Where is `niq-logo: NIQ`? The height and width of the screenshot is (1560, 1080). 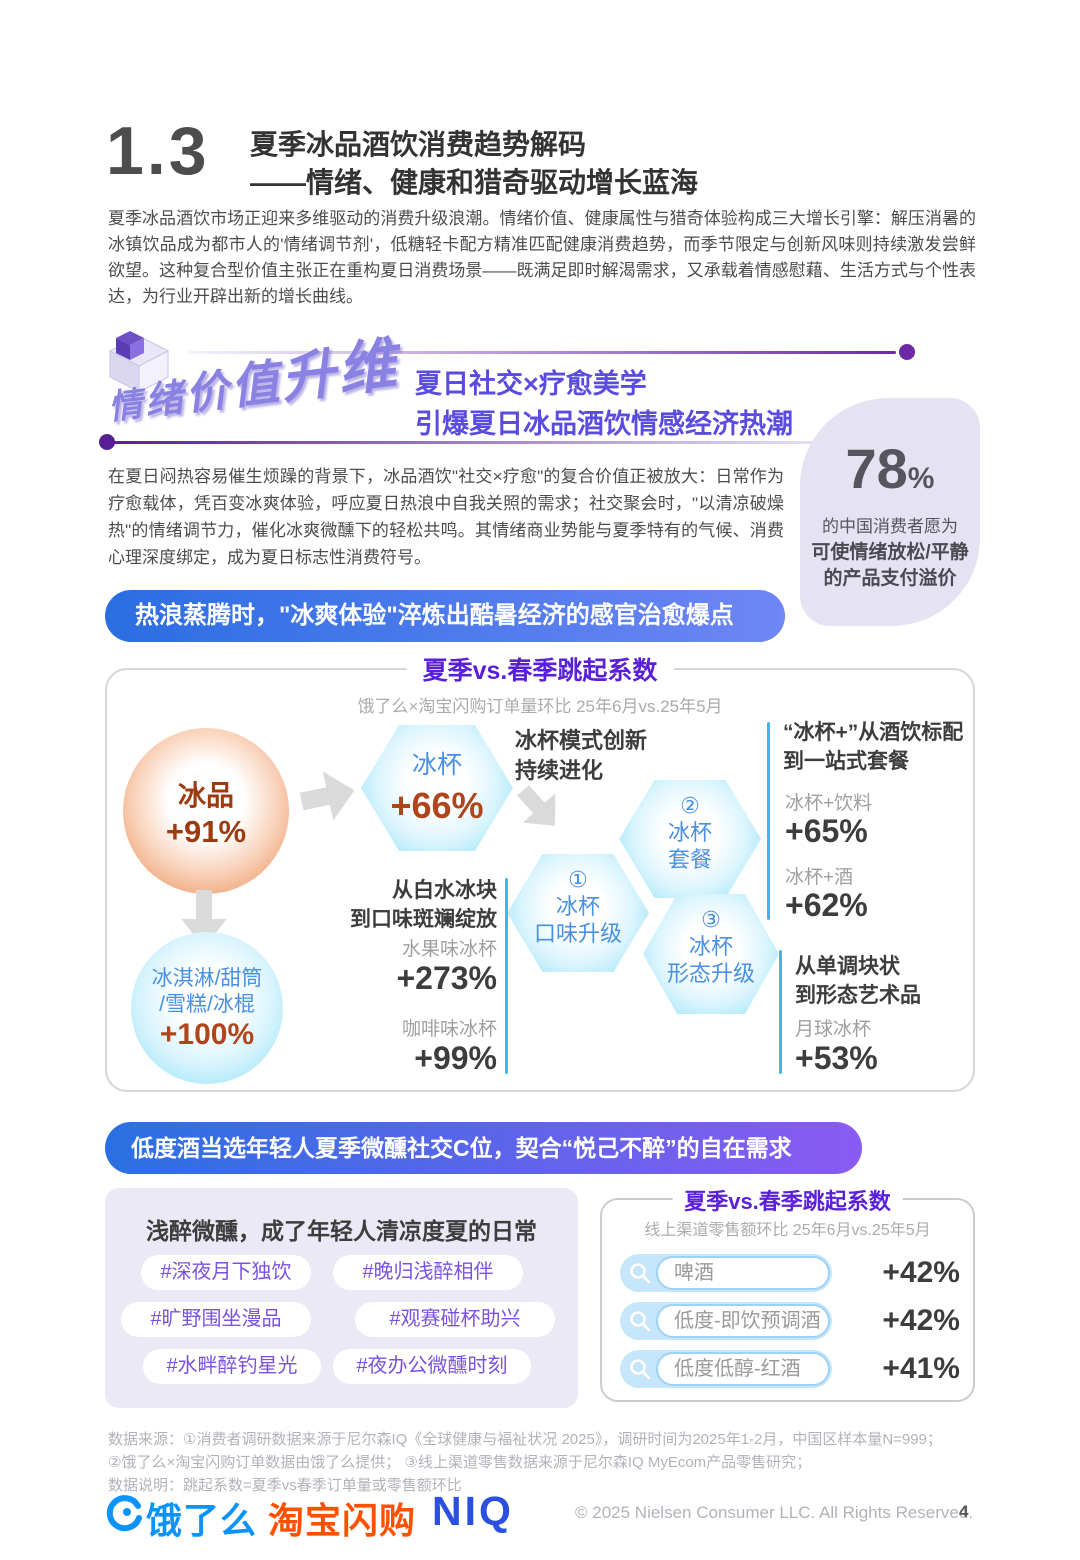
niq-logo: NIQ is located at coordinates (473, 1511).